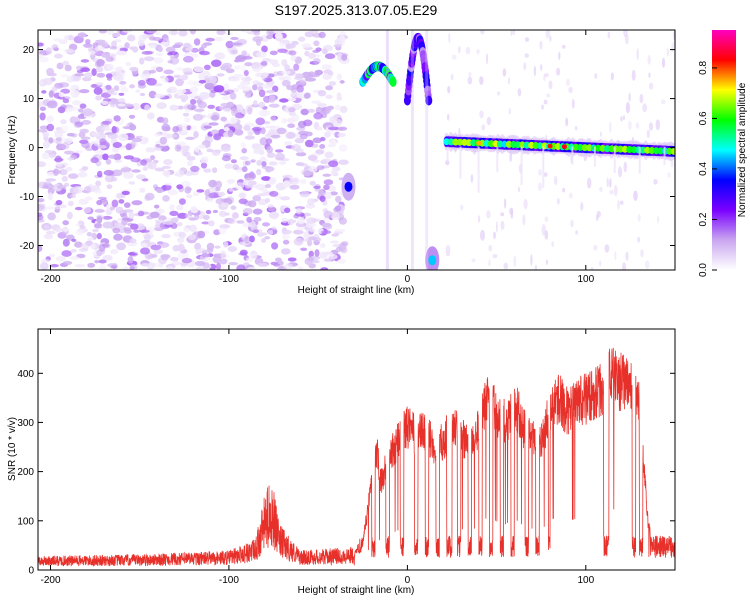 The width and height of the screenshot is (750, 600). I want to click on snr-y-tick-label: 200, so click(25, 472).